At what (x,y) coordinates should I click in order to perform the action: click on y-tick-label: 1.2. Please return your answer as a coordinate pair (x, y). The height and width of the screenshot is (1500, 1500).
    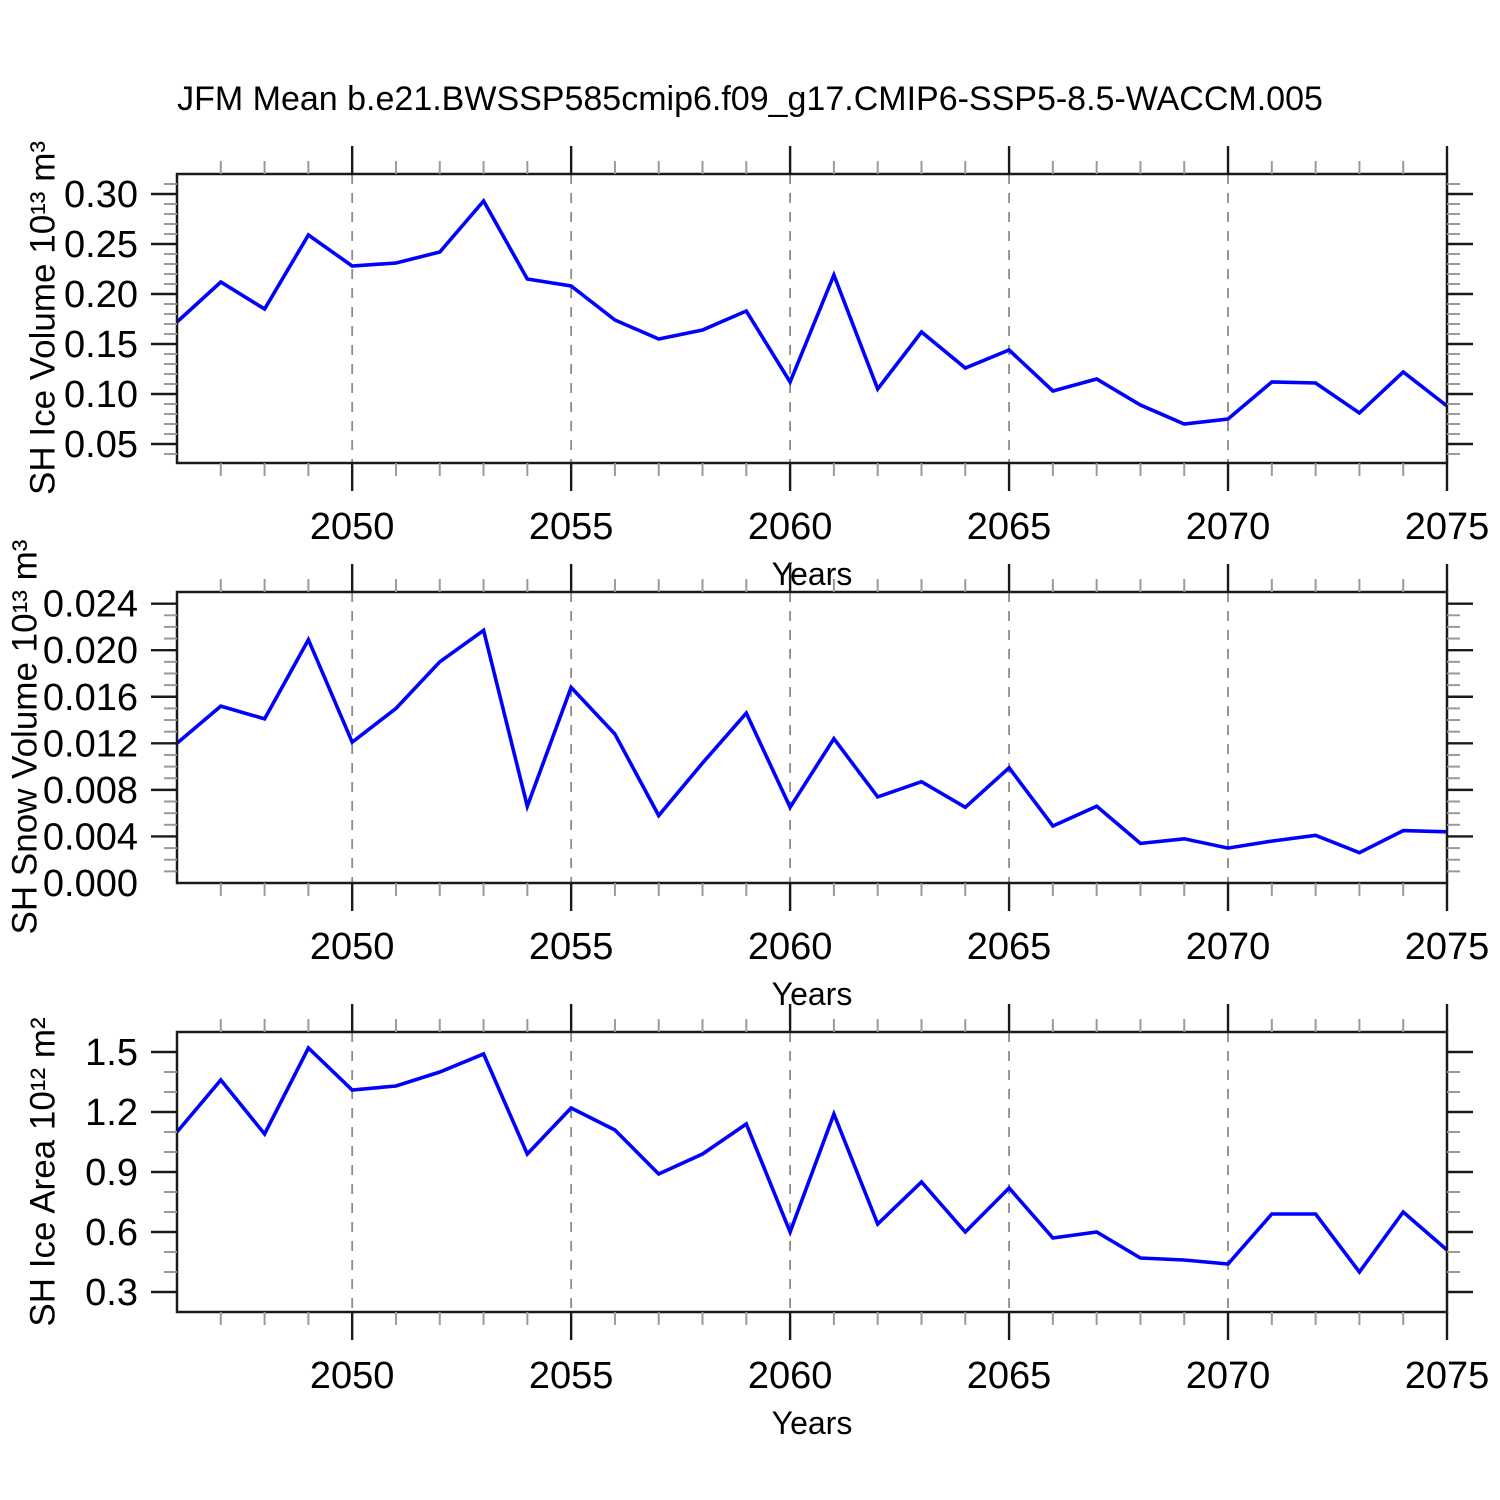
    Looking at the image, I should click on (111, 1113).